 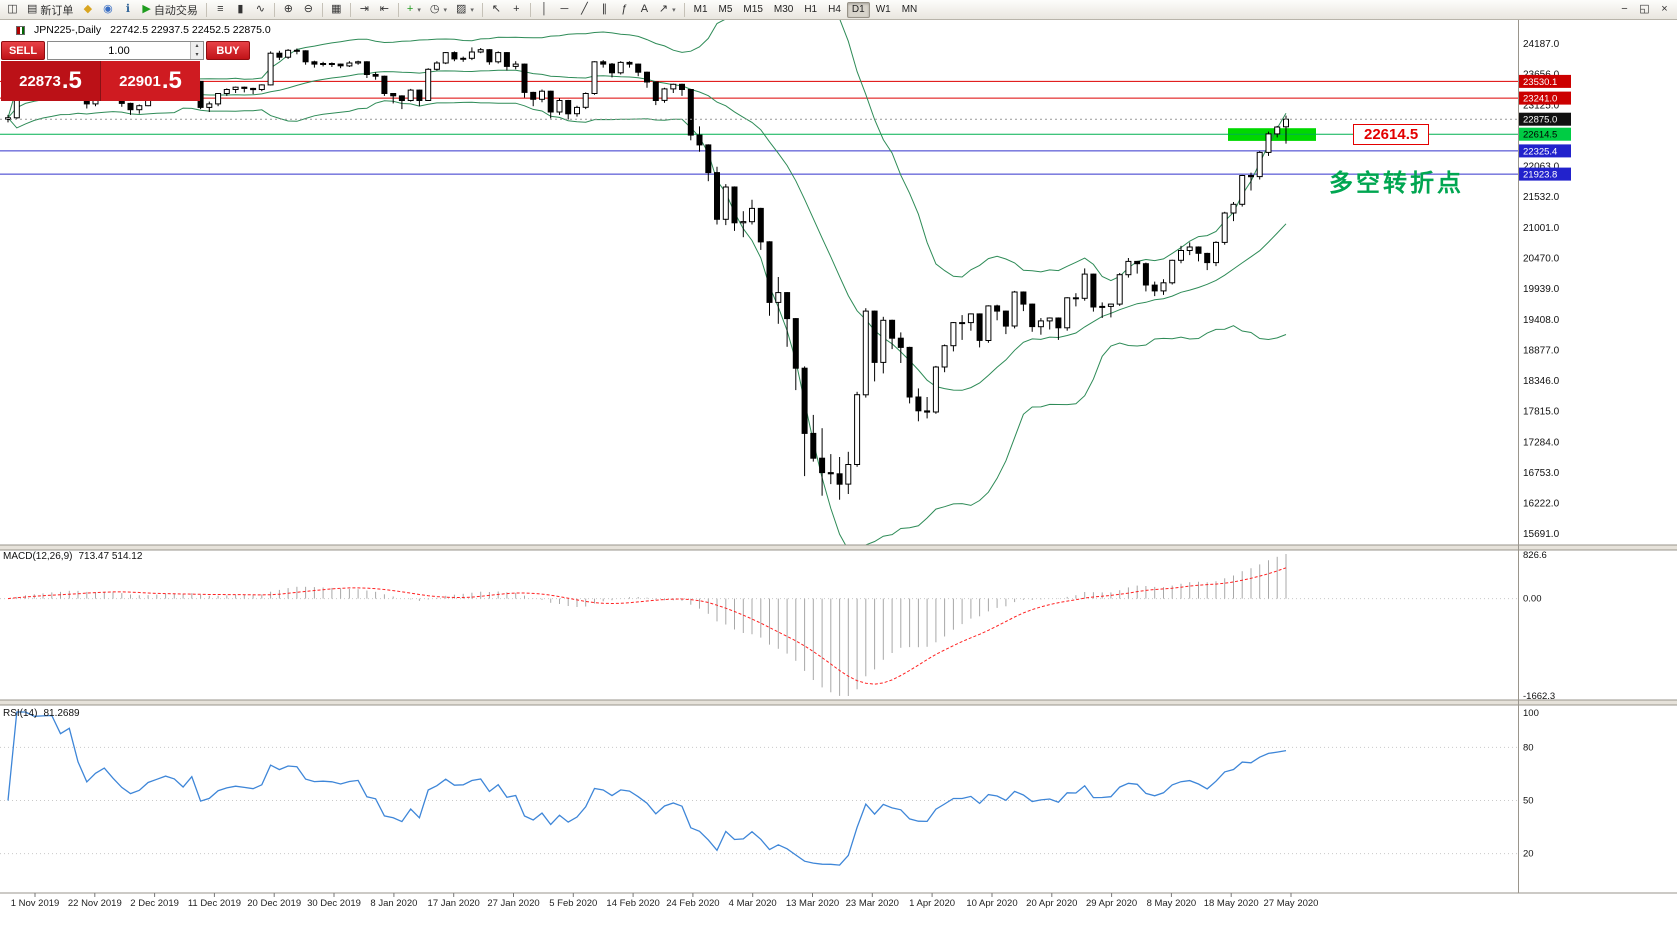 I want to click on price-axis-label: 15691.0, so click(x=1541, y=534).